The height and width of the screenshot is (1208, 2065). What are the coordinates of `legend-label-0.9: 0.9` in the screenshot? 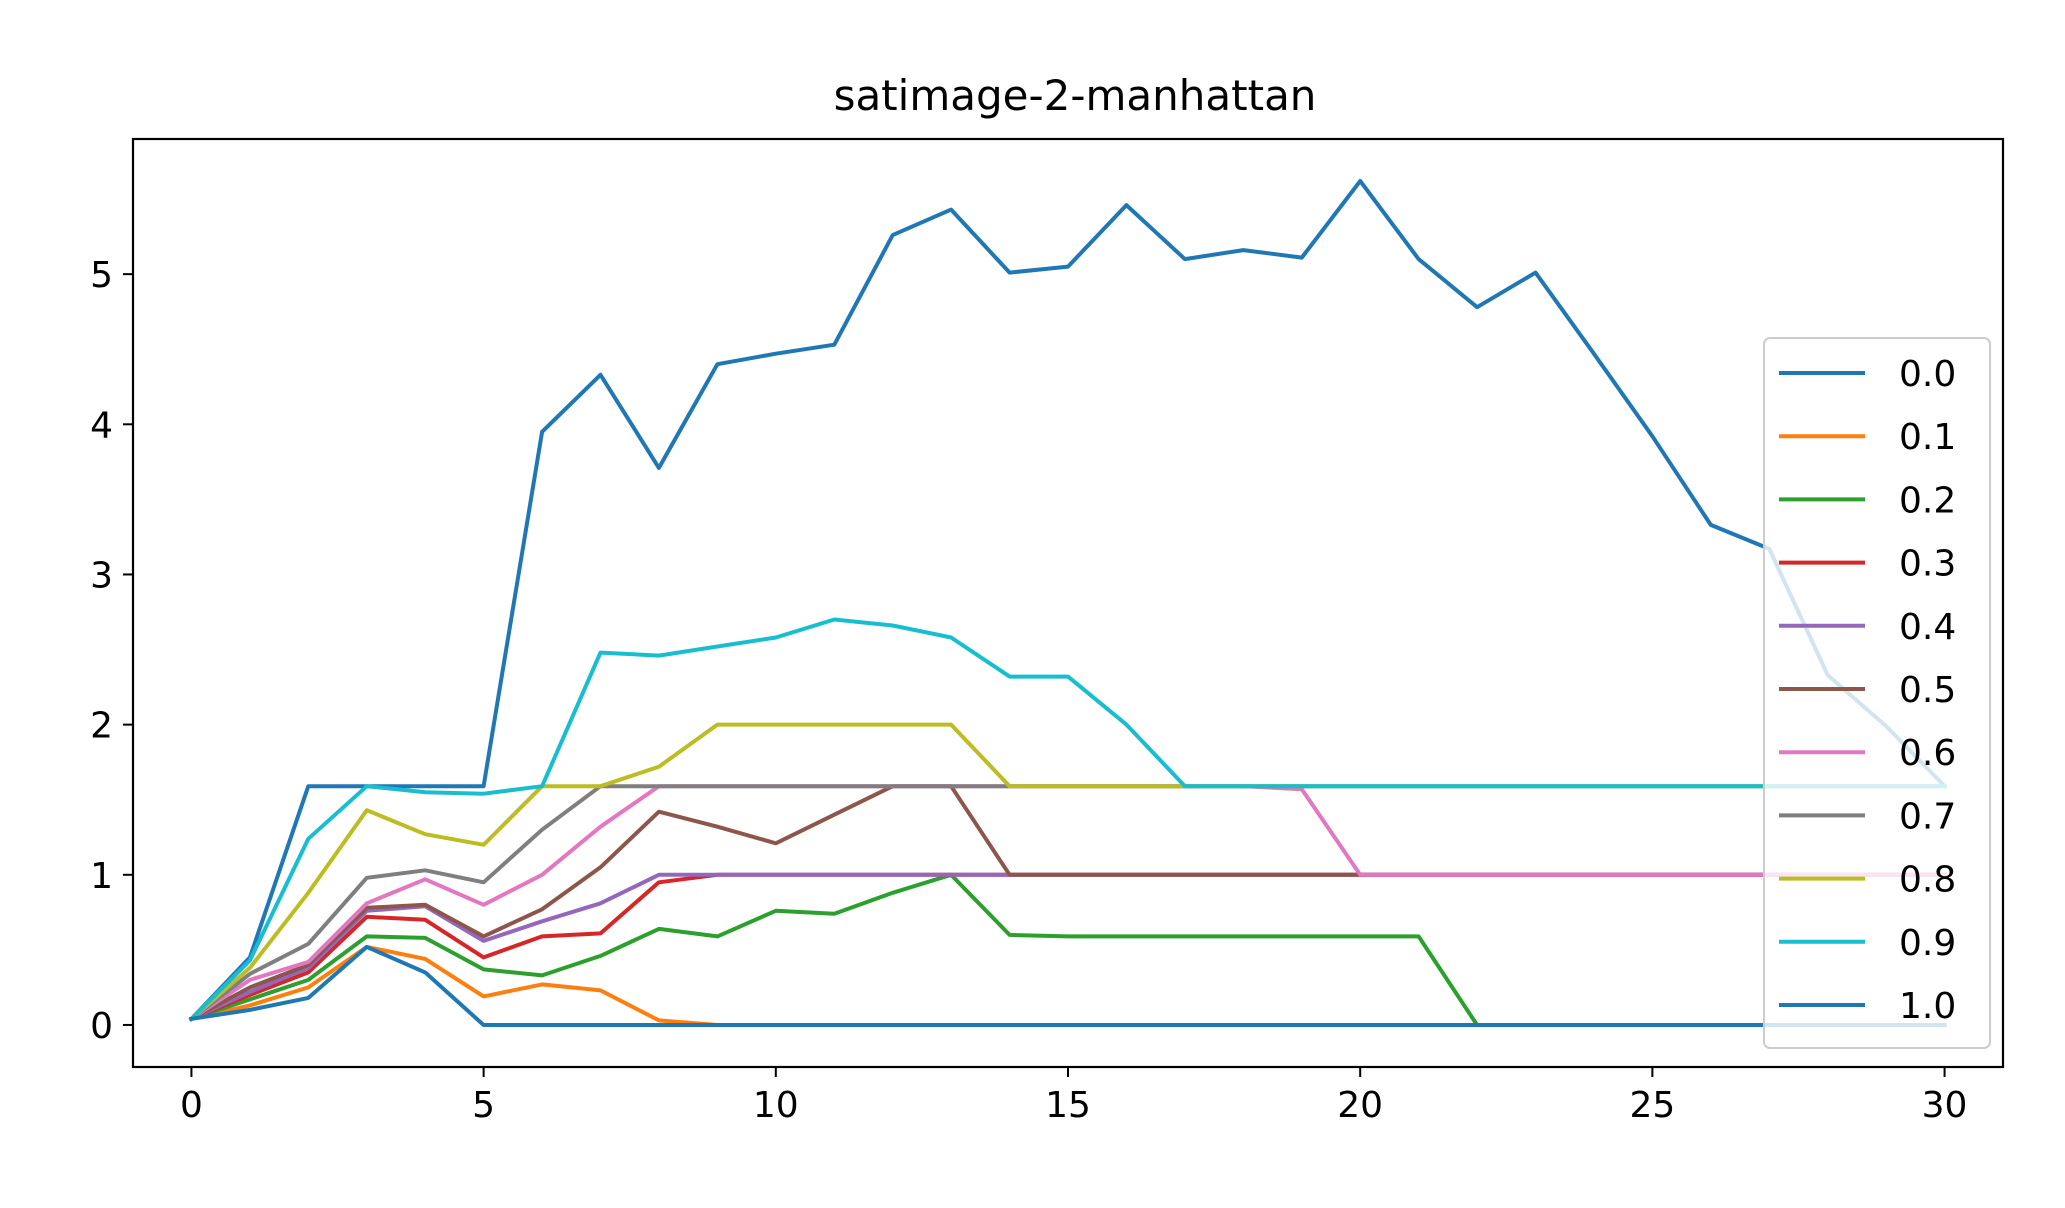 It's located at (1927, 943).